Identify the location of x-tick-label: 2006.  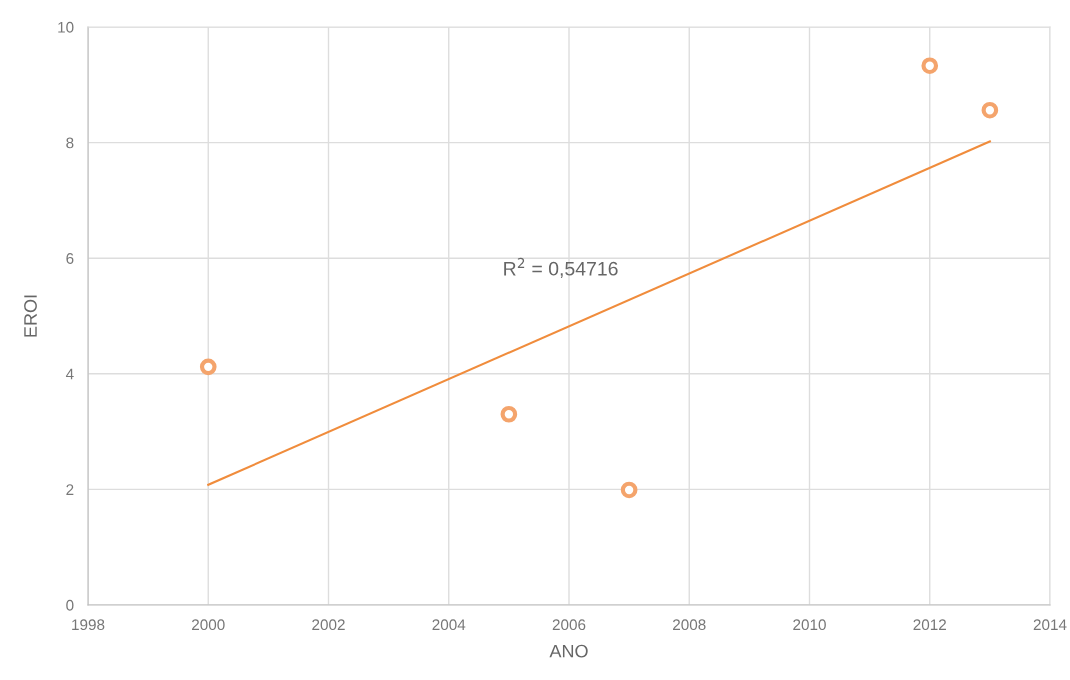
(569, 625).